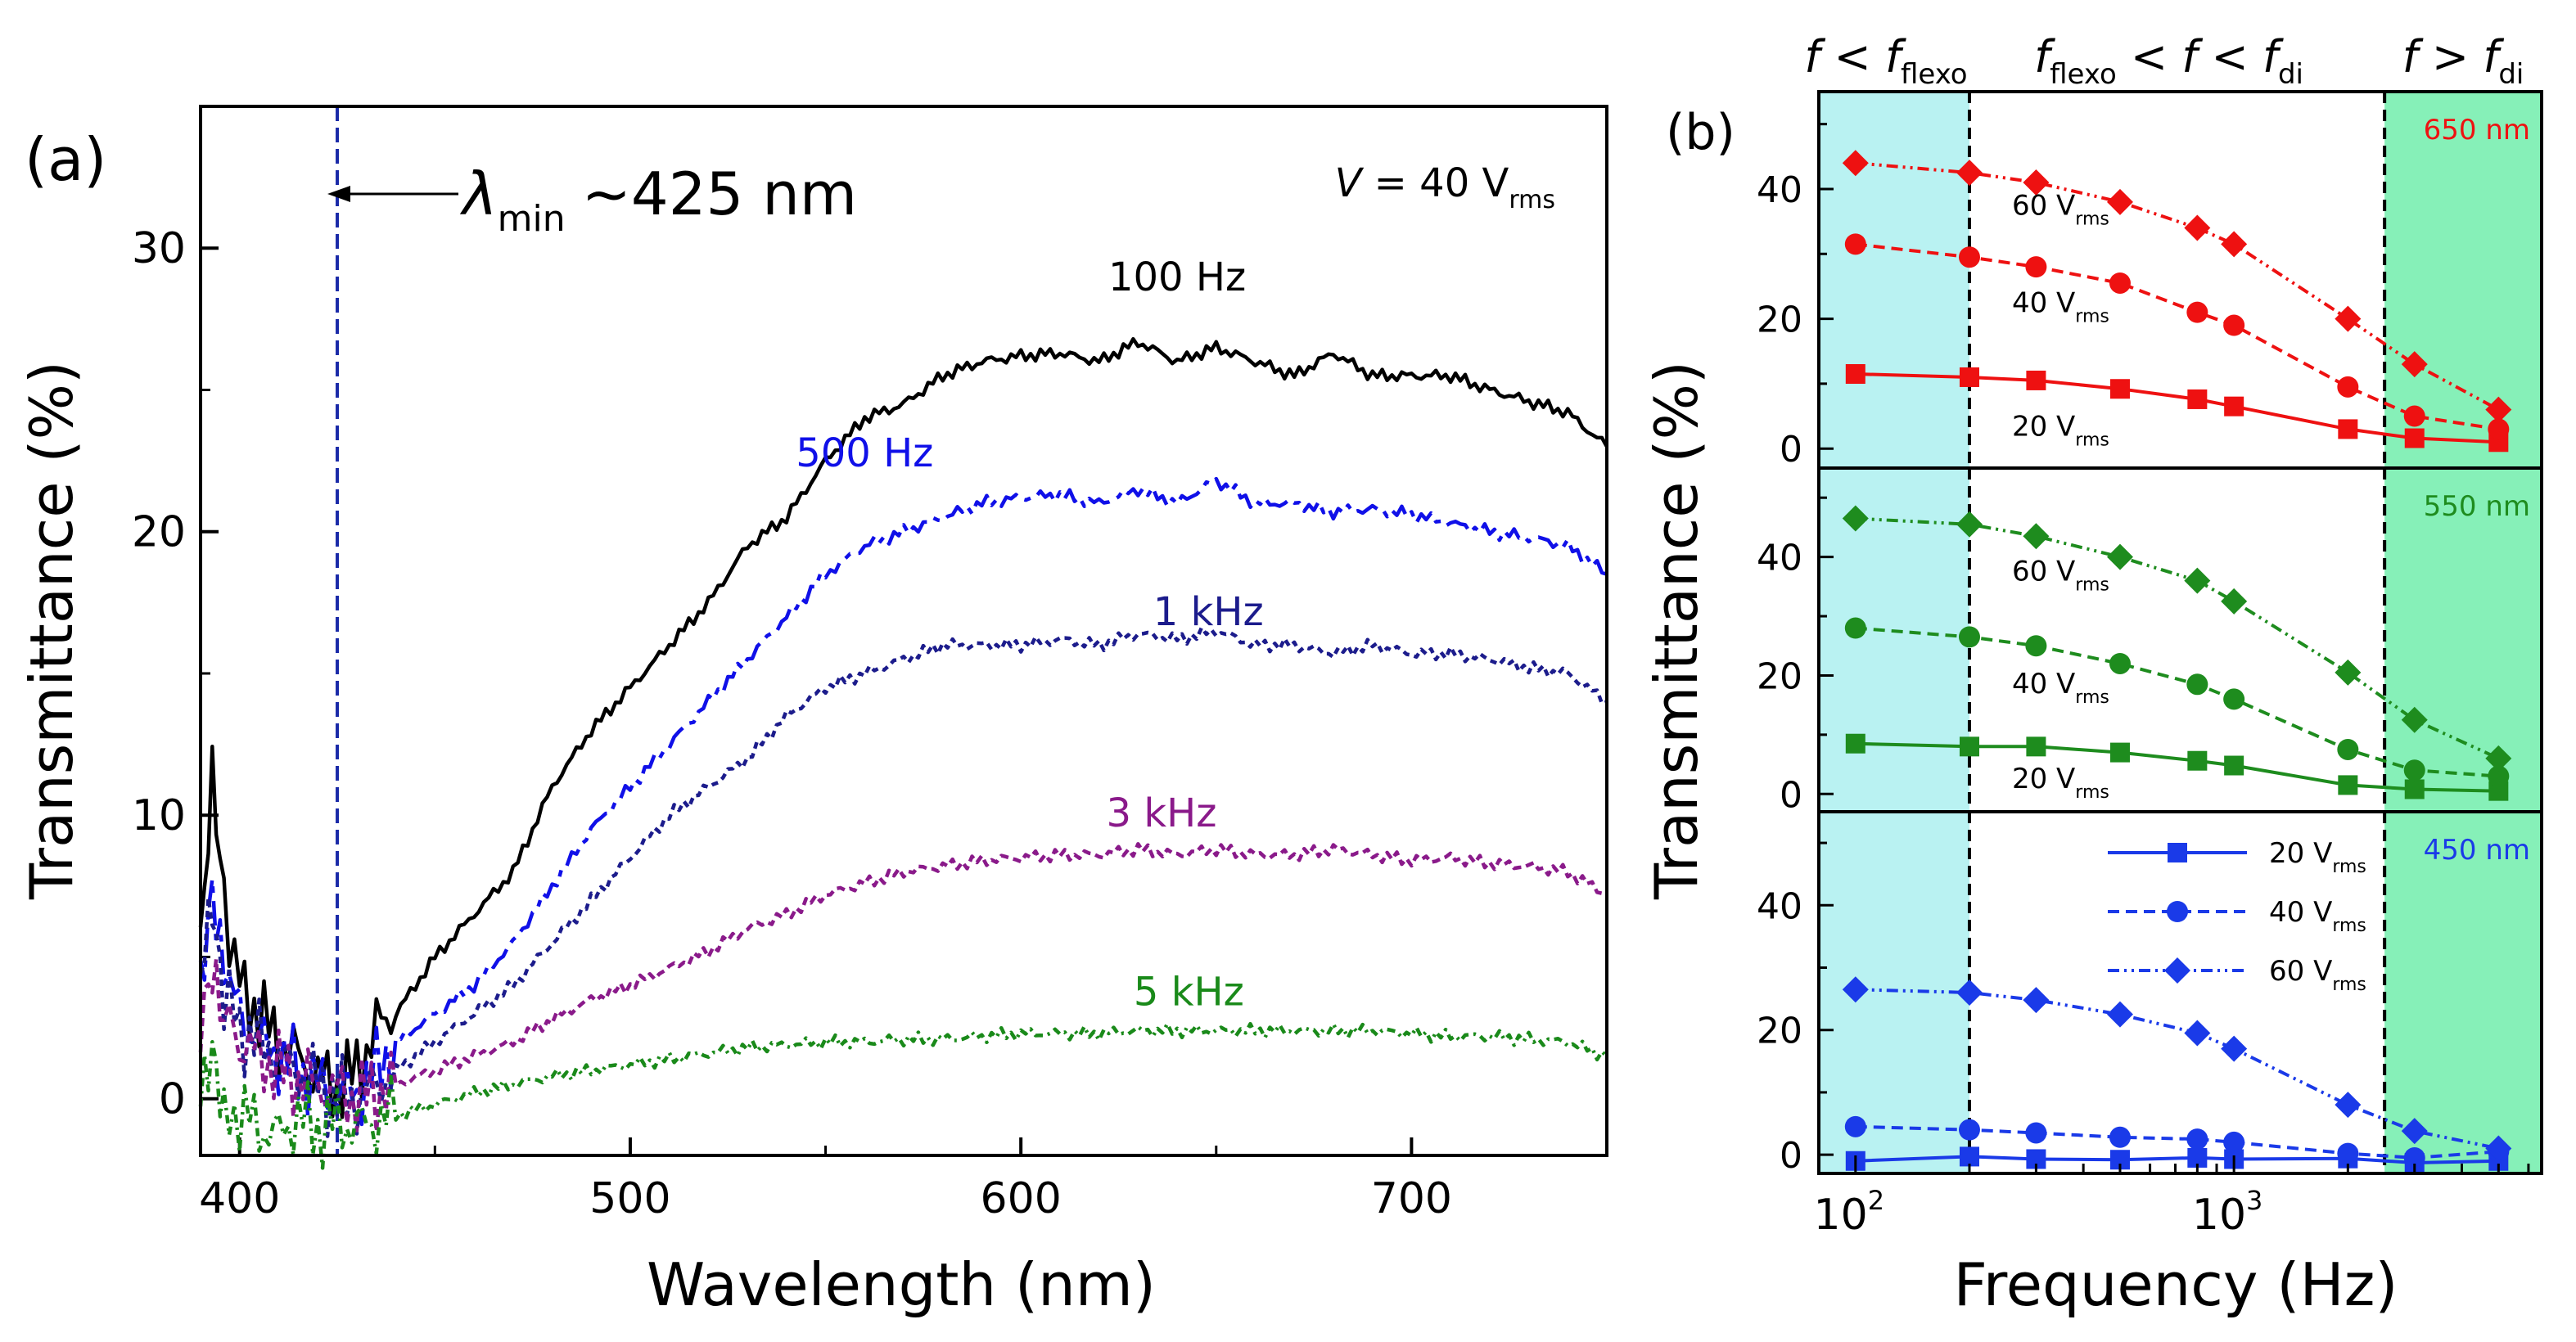 This screenshot has width=2576, height=1342. I want to click on x-tick-label: 10³, so click(2227, 1212).